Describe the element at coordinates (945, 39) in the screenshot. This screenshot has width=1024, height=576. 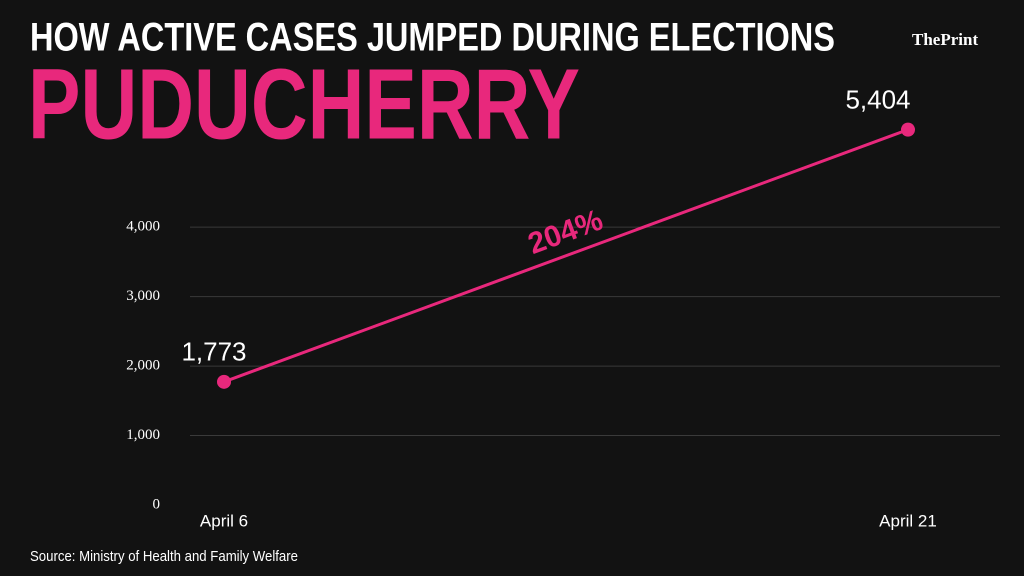
I see `brand: ThePrint` at that location.